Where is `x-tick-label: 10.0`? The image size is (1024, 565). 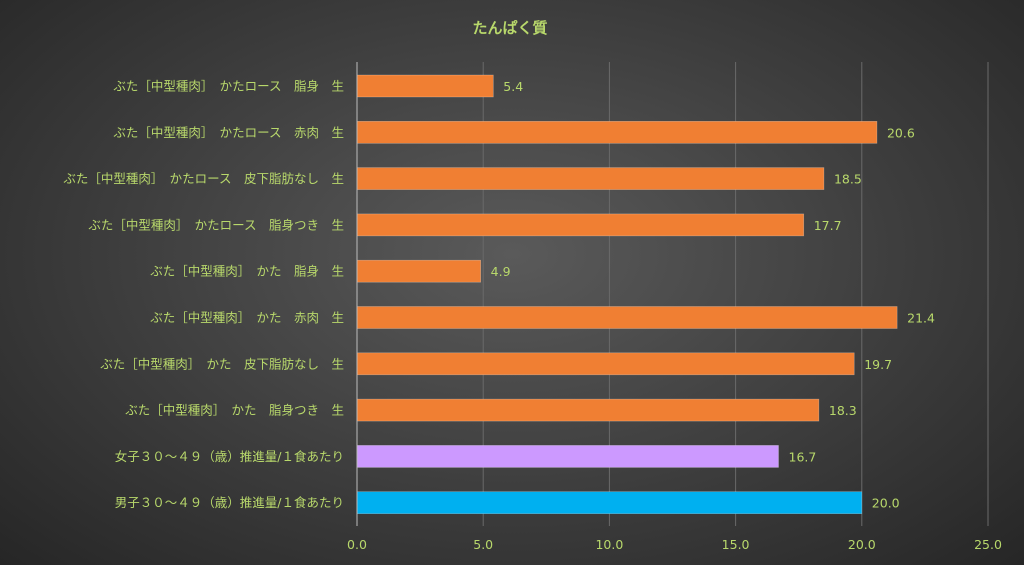
x-tick-label: 10.0 is located at coordinates (609, 544).